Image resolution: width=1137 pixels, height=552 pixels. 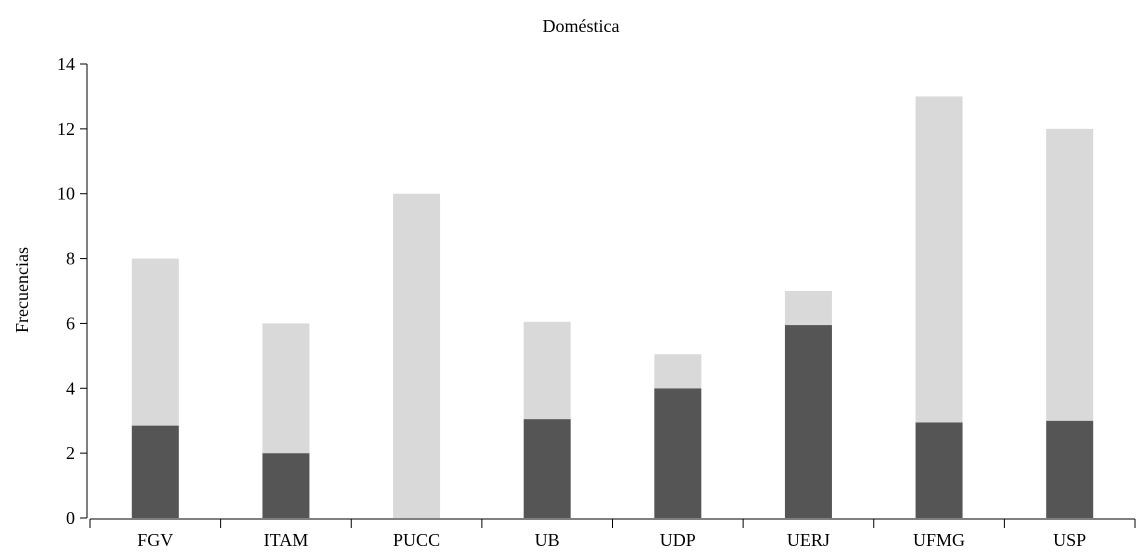 What do you see at coordinates (22, 290) in the screenshot?
I see `y-axis-label: Frecuencias` at bounding box center [22, 290].